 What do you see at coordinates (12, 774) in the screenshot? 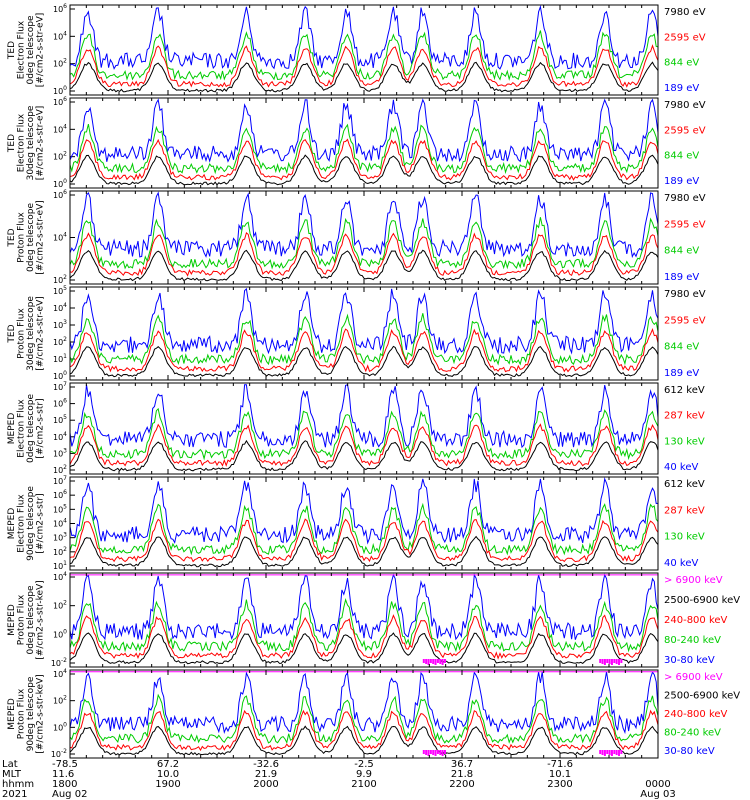
I see `footer-row-label: MLT` at bounding box center [12, 774].